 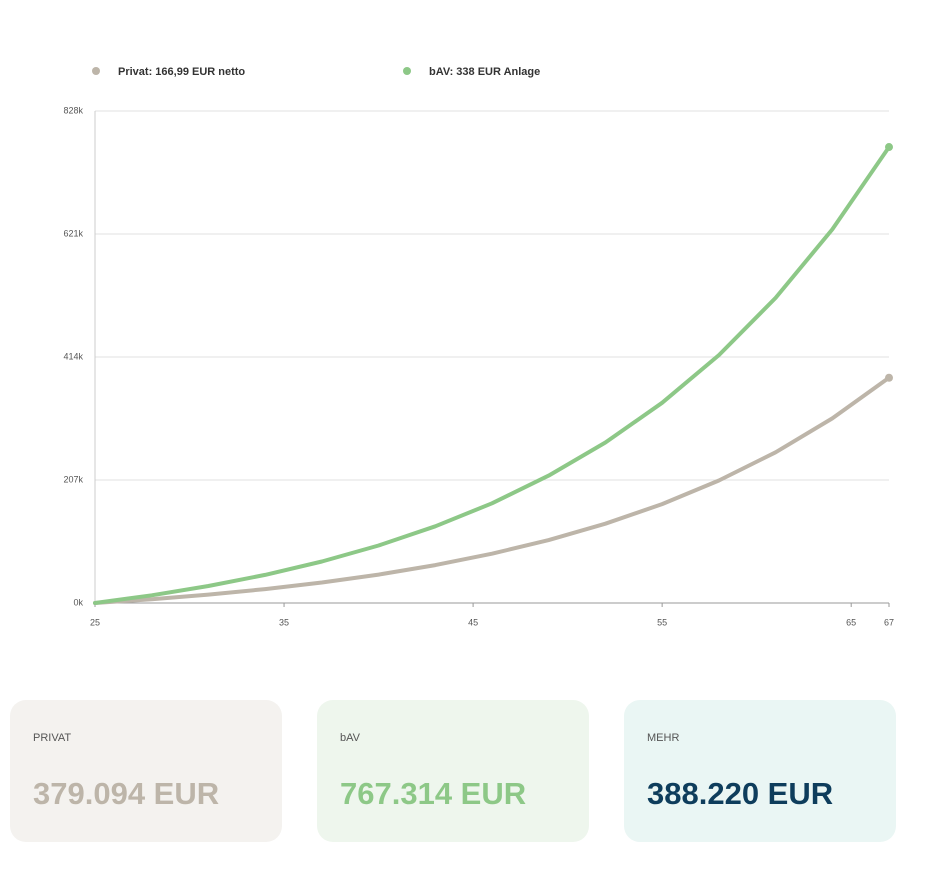 I want to click on x-tick-label: 35, so click(x=284, y=622).